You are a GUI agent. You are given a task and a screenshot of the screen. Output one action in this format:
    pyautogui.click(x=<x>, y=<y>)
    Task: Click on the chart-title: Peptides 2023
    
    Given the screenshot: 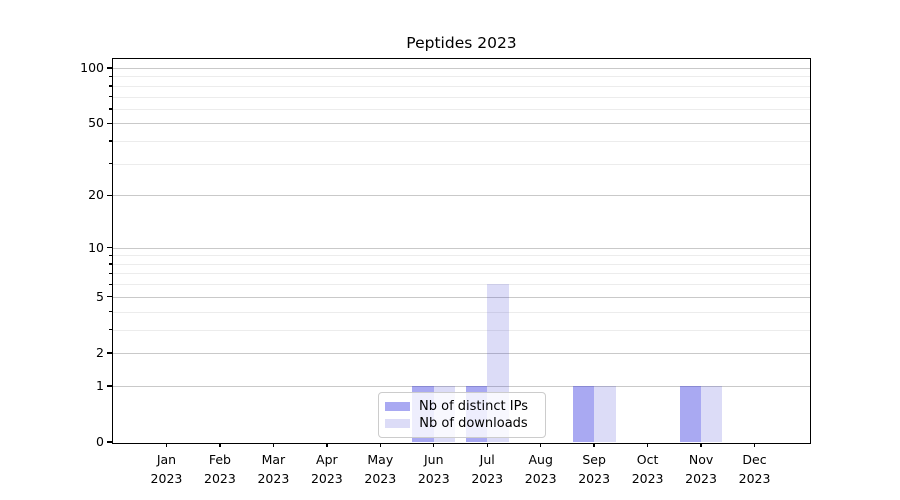 What is the action you would take?
    pyautogui.click(x=461, y=43)
    